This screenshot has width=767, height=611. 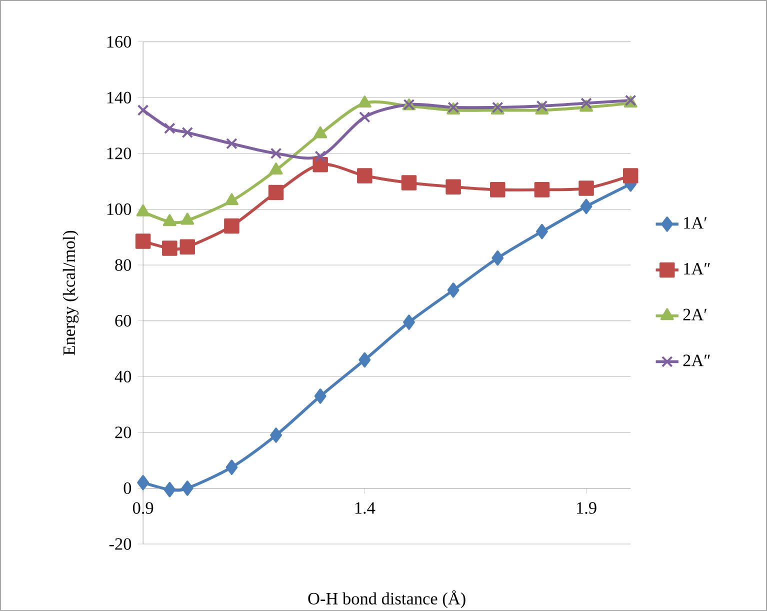 I want to click on x-axis-title: O-H bond distance (Å), so click(x=387, y=599).